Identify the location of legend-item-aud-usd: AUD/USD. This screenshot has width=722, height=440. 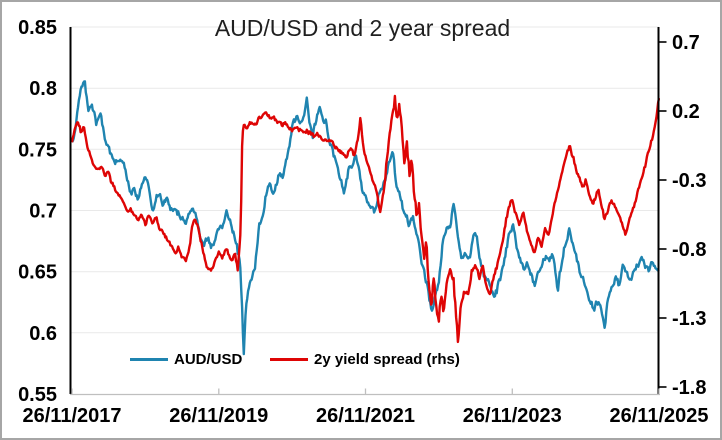
(186, 359).